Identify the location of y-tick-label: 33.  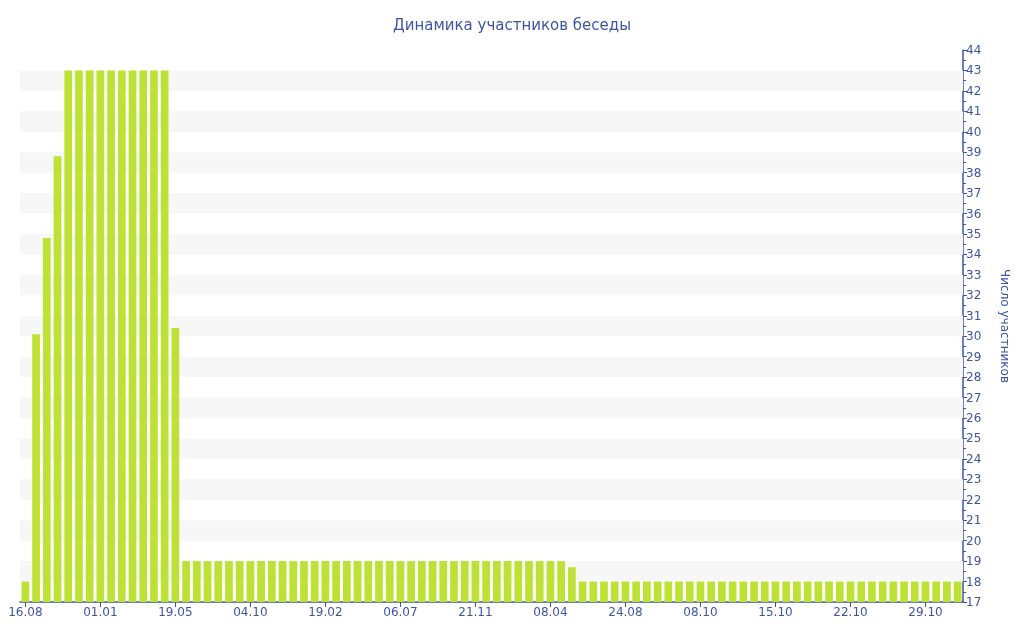
(974, 274).